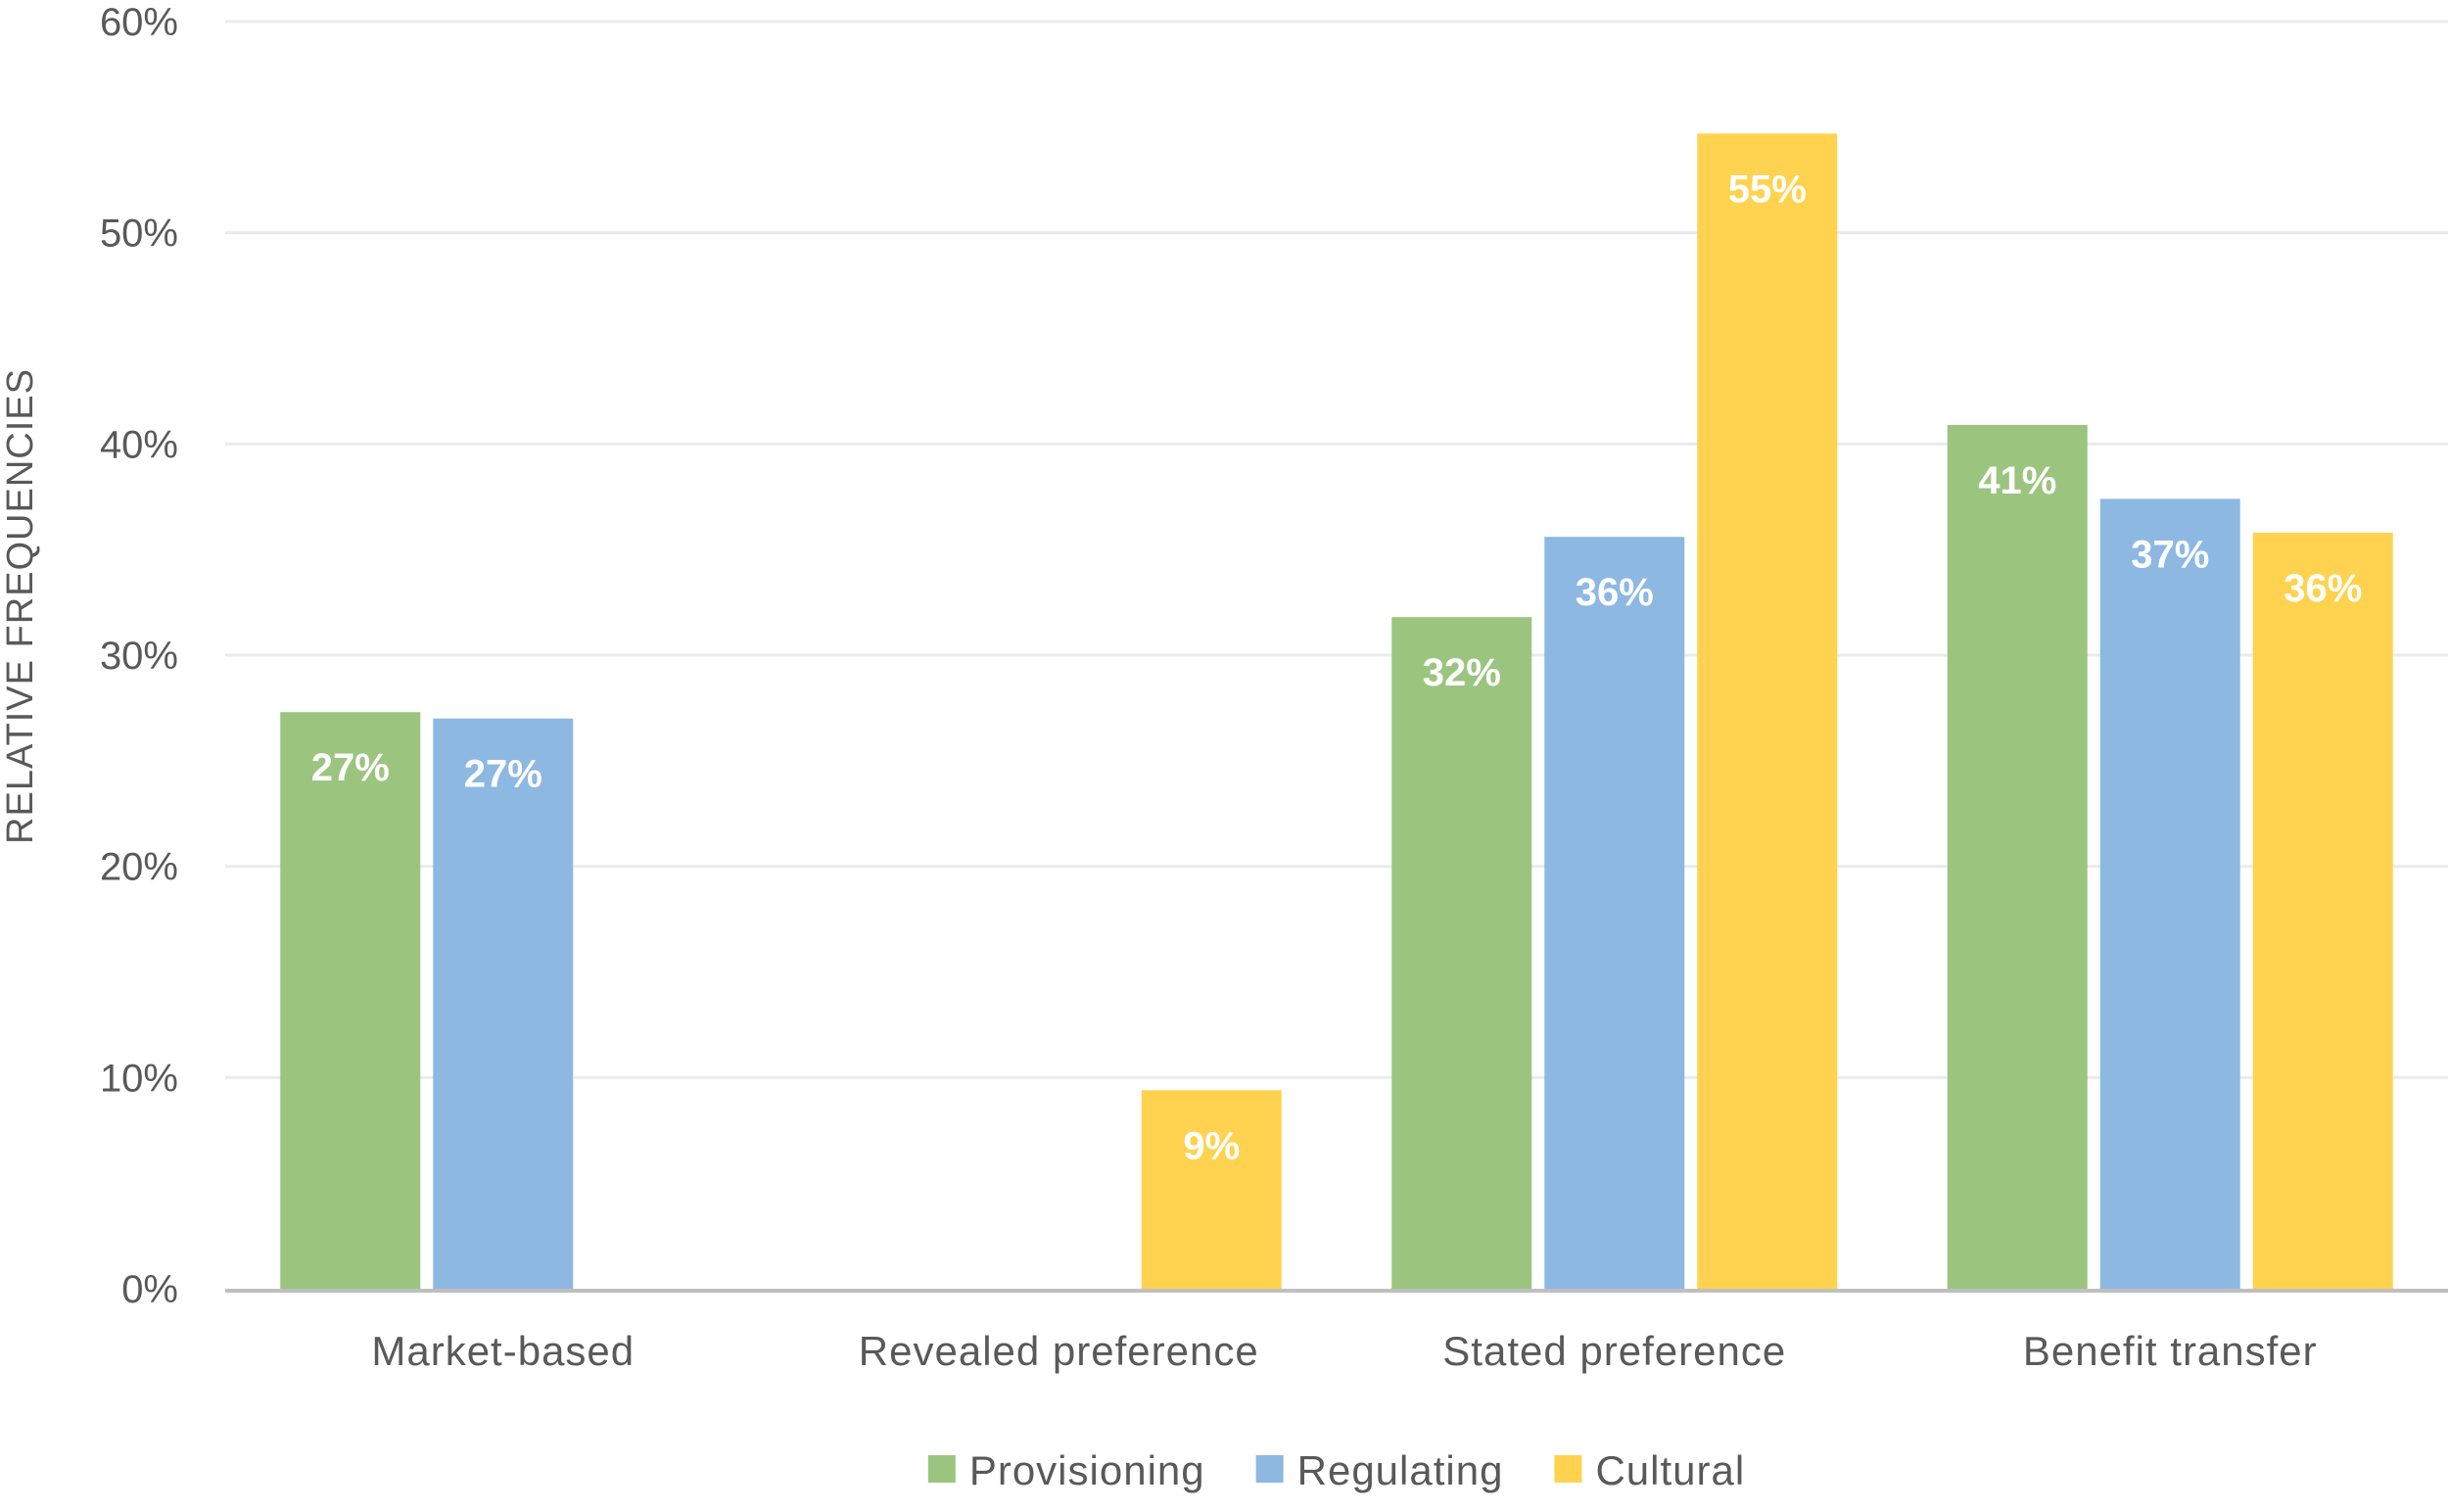 The height and width of the screenshot is (1512, 2448). Describe the element at coordinates (1767, 189) in the screenshot. I see `data-label: 55%` at that location.